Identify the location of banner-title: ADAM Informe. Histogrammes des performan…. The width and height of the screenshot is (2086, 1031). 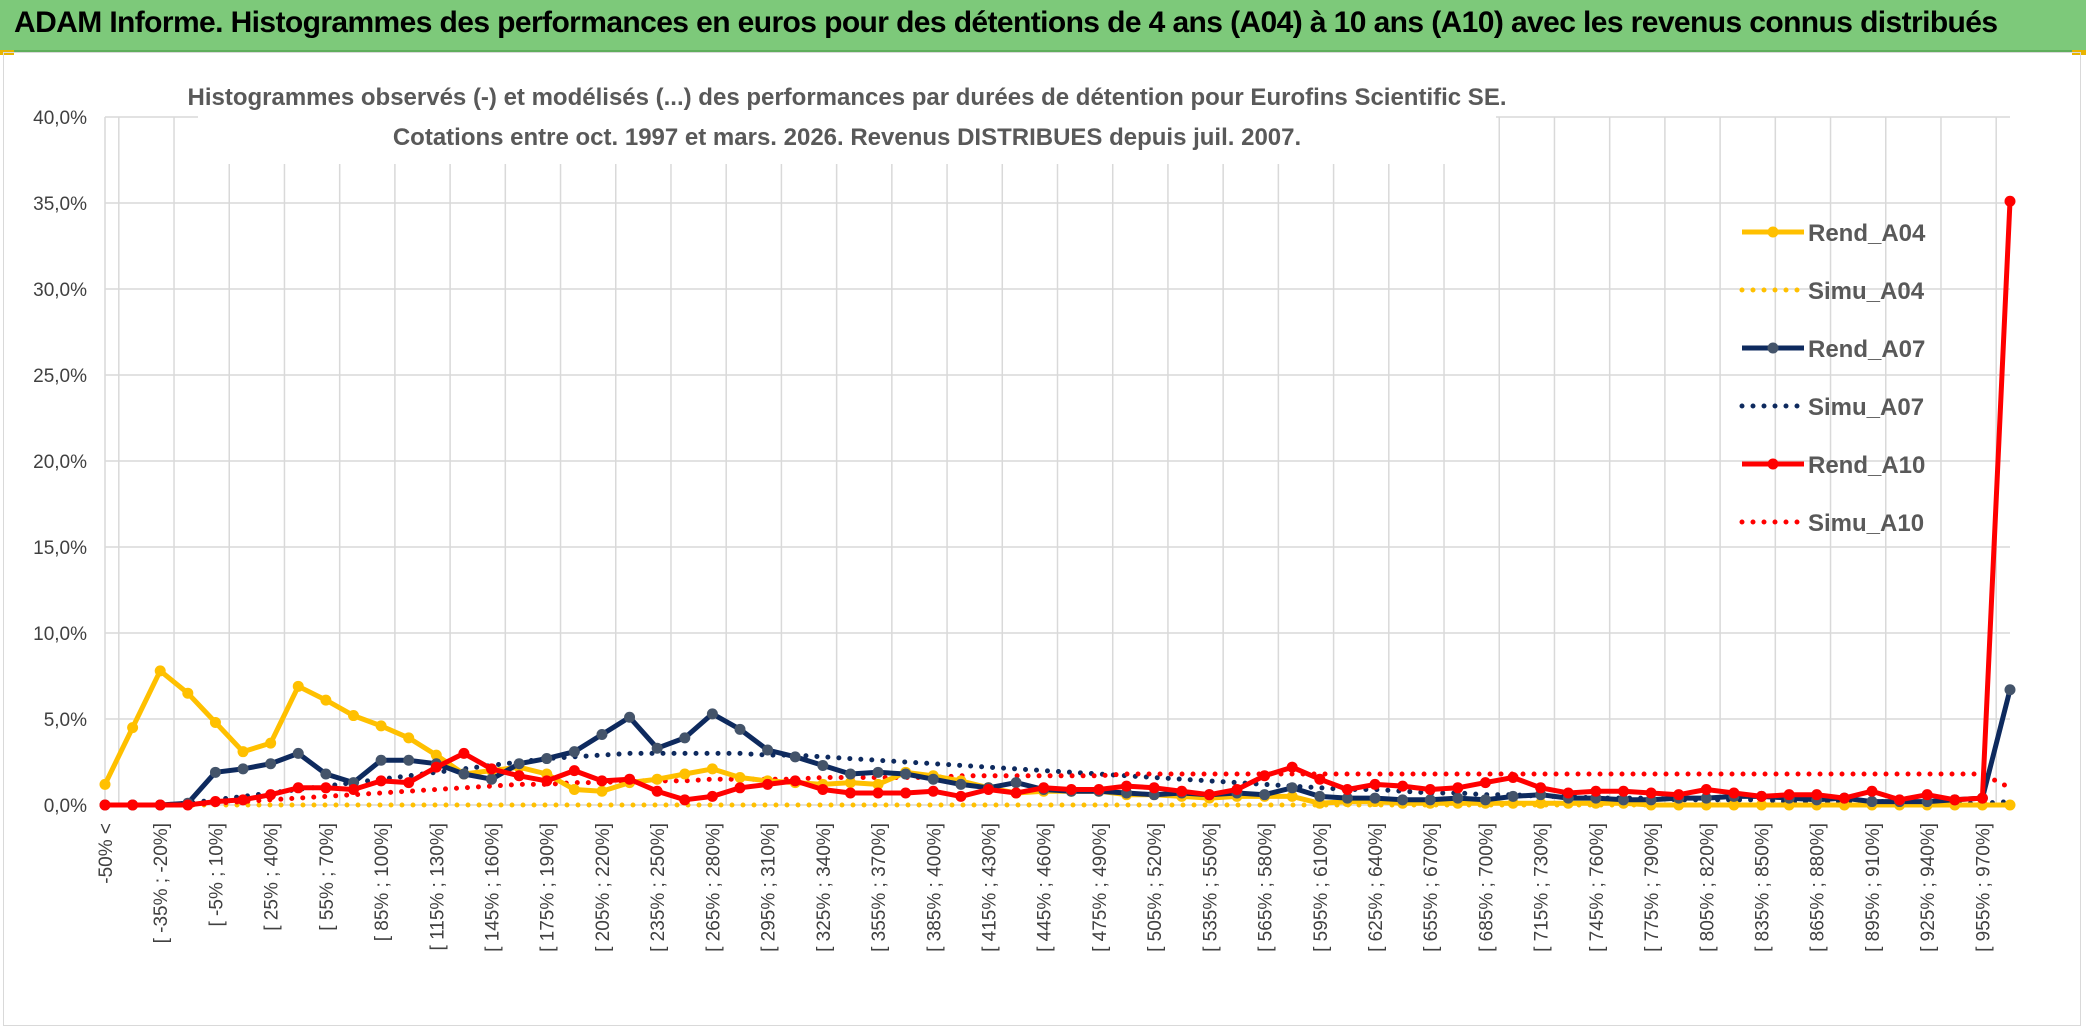
(1006, 22).